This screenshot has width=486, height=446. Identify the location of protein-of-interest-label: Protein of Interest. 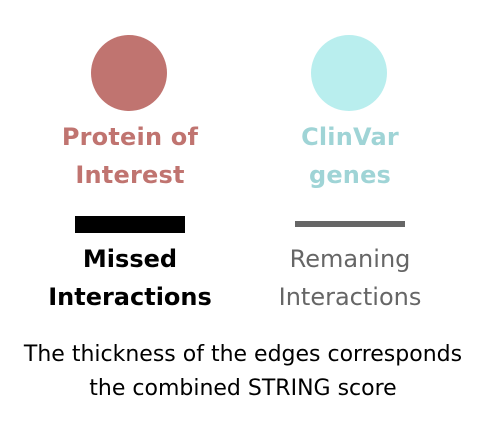
(130, 156).